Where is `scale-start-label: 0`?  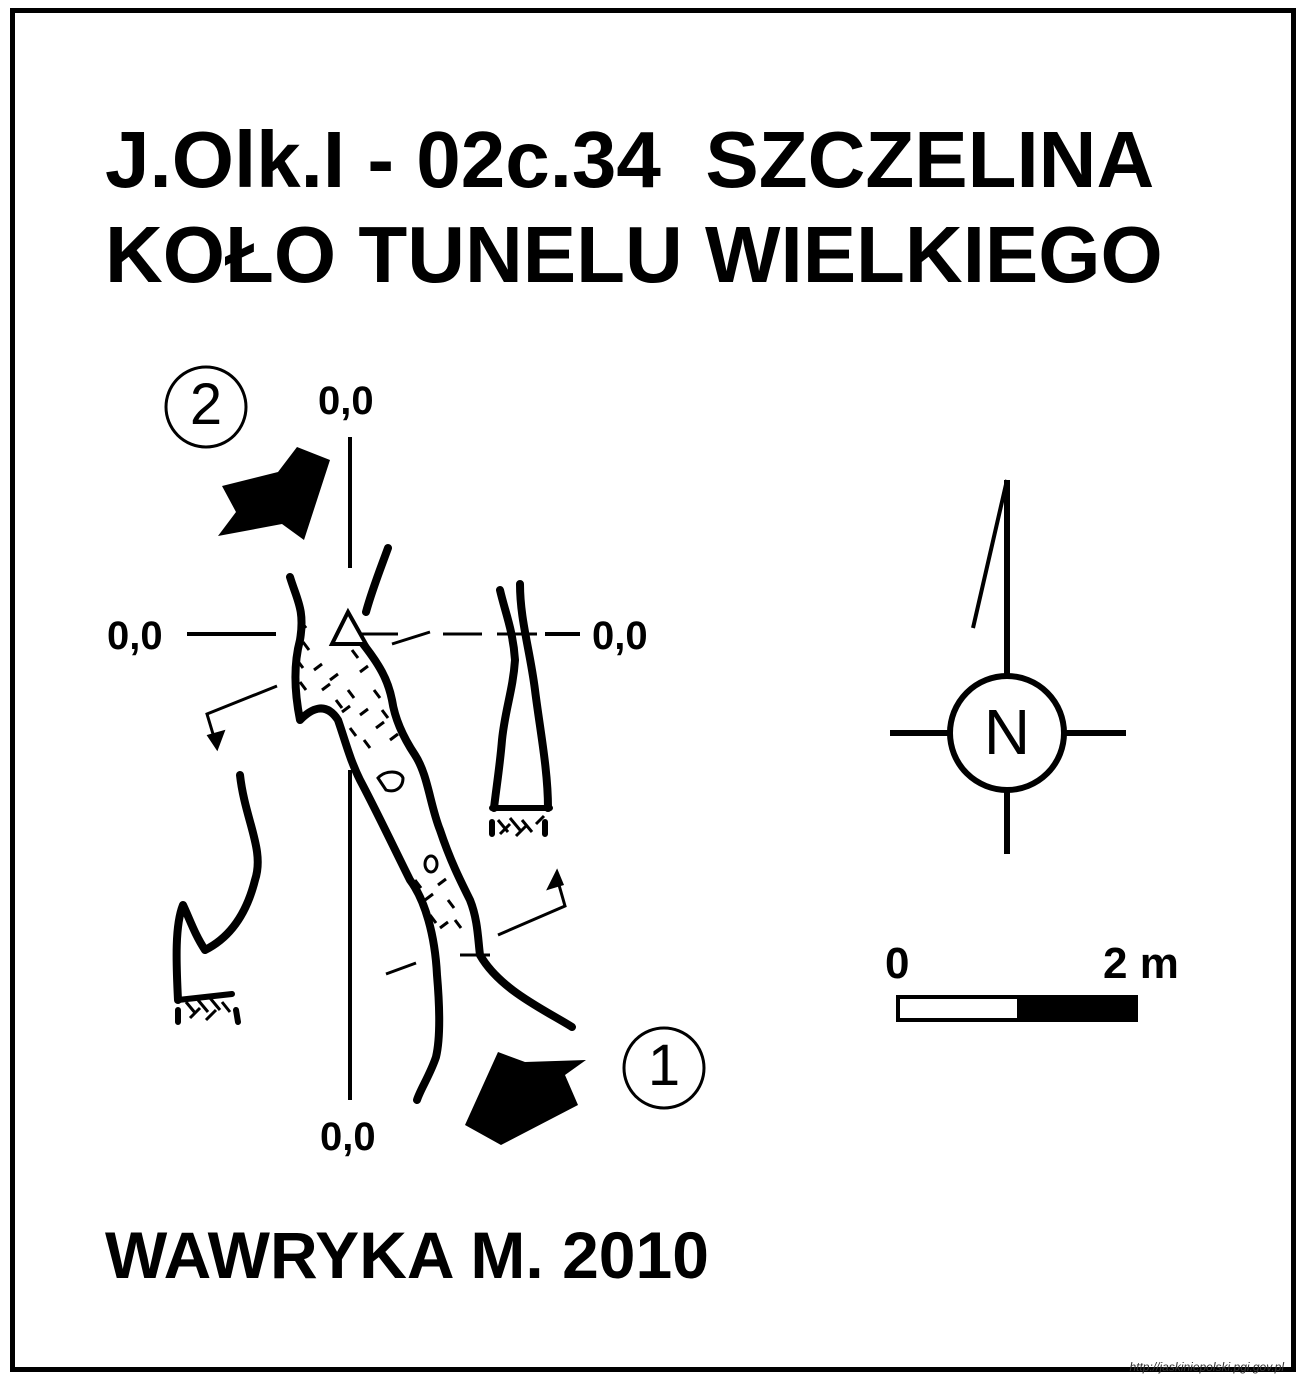 scale-start-label: 0 is located at coordinates (897, 963).